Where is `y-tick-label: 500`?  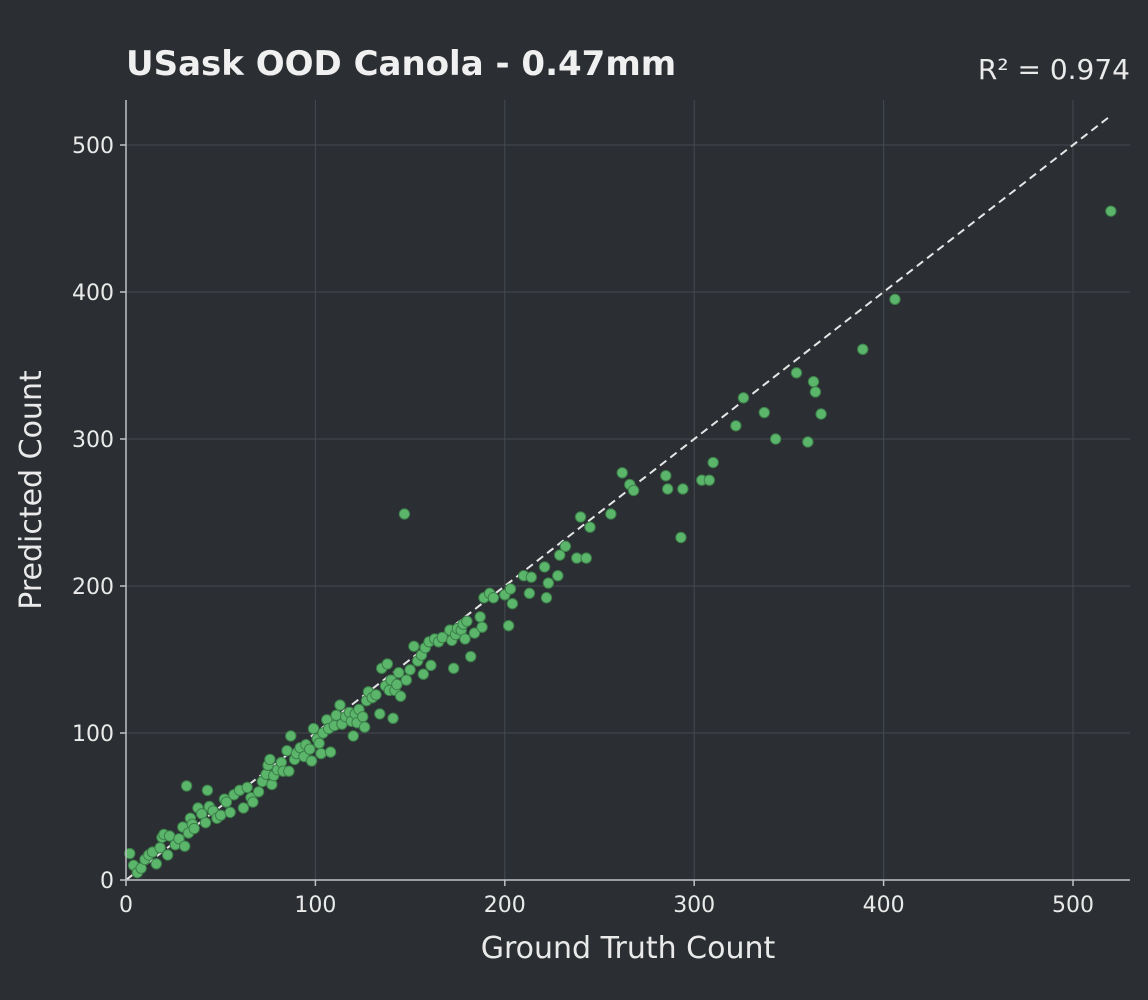
y-tick-label: 500 is located at coordinates (93, 146).